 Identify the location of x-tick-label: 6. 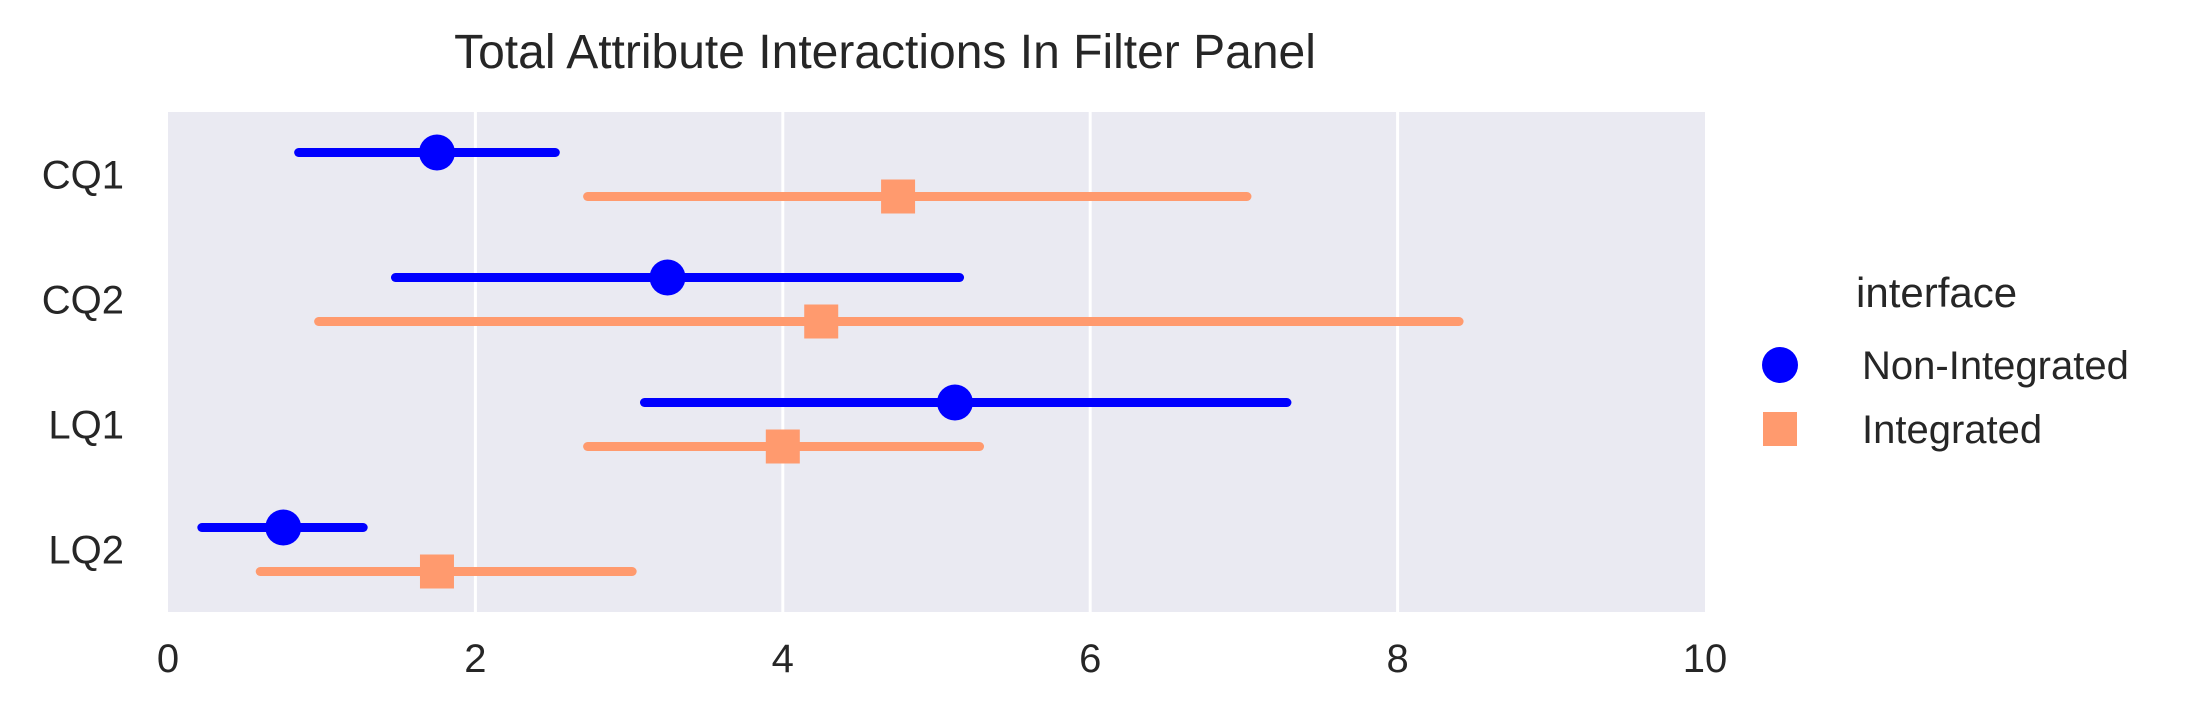
(1090, 659).